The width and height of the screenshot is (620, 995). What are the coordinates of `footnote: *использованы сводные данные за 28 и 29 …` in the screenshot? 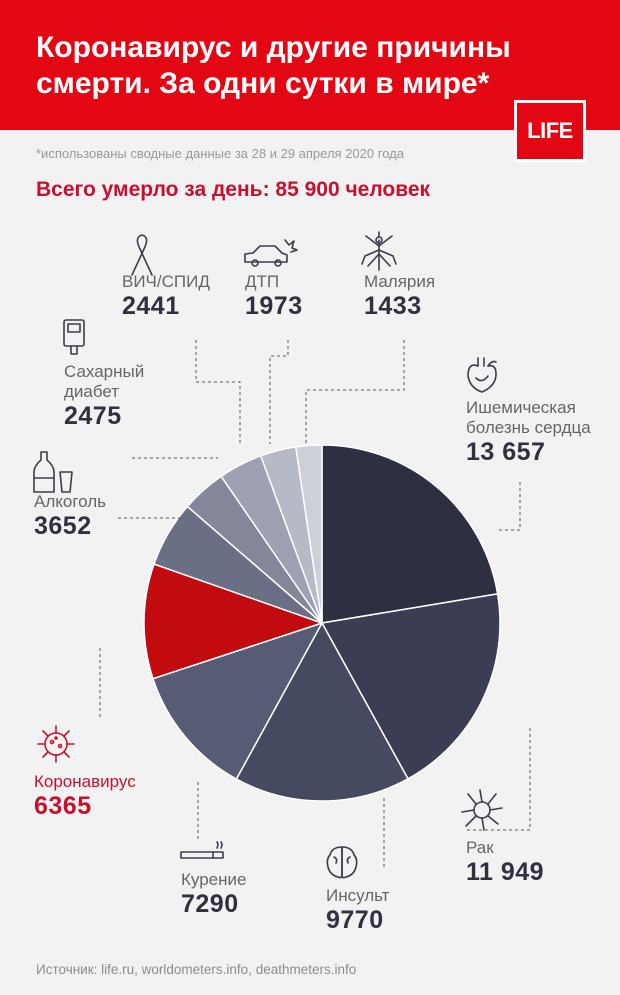 It's located at (220, 153).